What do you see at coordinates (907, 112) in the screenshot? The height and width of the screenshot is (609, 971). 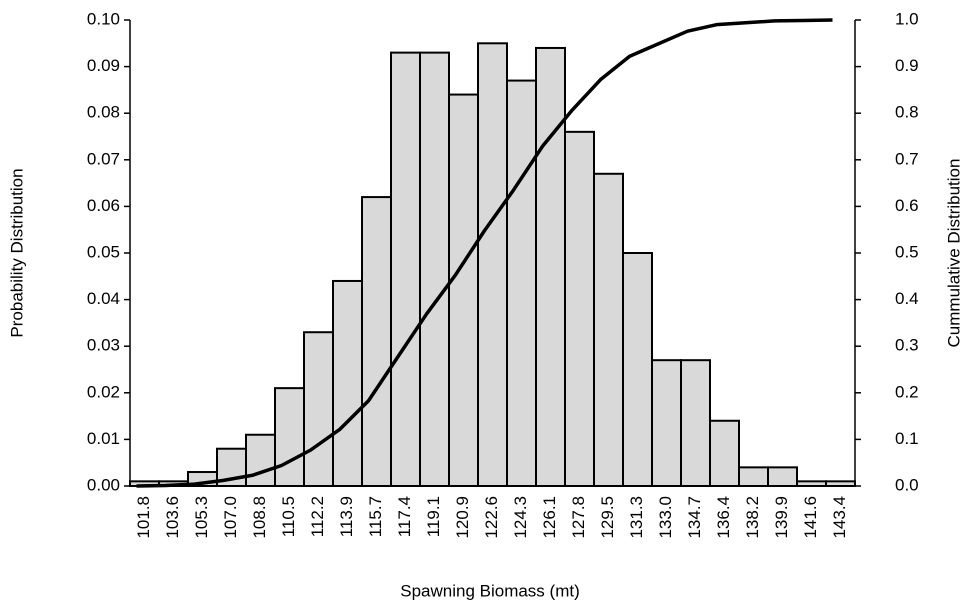 I see `y2-tick-label: 0.8` at bounding box center [907, 112].